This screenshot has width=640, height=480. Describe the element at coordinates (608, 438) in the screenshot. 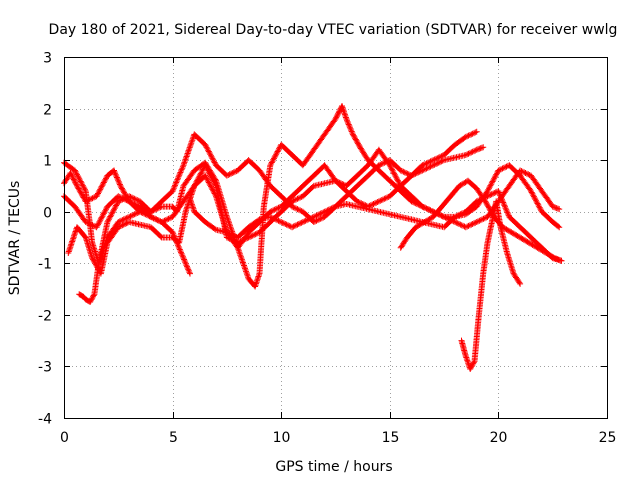

I see `x-tick-label: 25` at that location.